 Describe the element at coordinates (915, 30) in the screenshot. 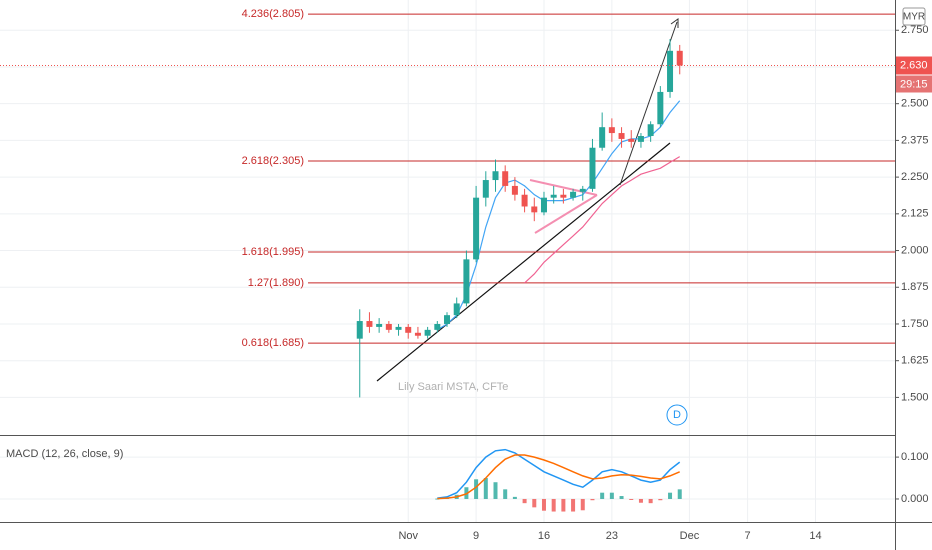

I see `y-tick-label: 2.750` at that location.